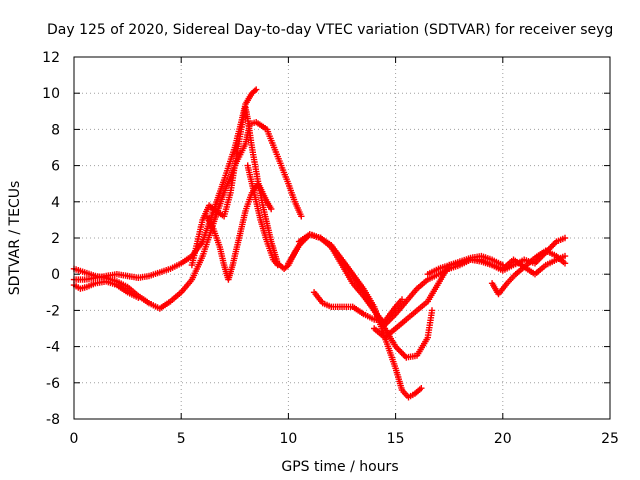 The width and height of the screenshot is (640, 480). Describe the element at coordinates (503, 439) in the screenshot. I see `x-tick-label: 20` at that location.